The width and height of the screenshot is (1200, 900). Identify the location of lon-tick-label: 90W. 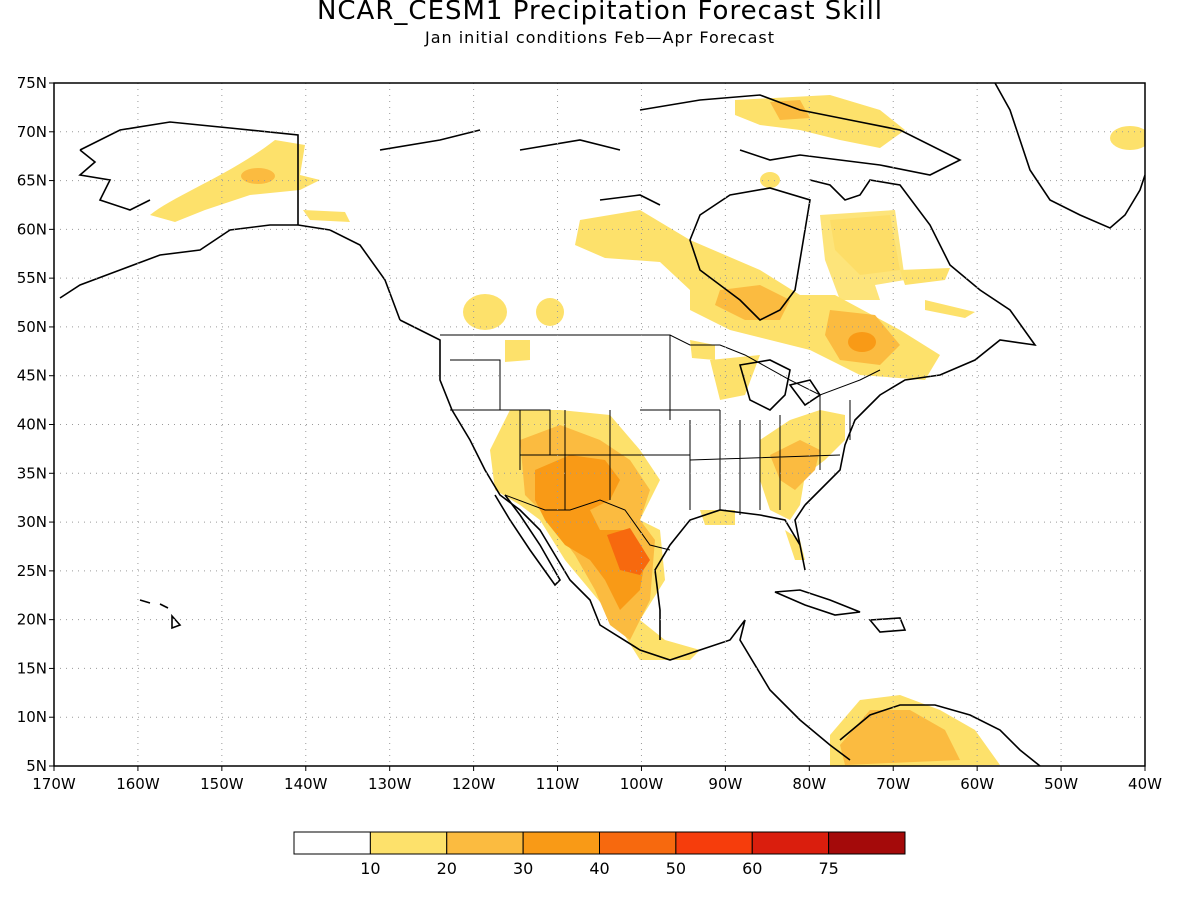
(725, 784).